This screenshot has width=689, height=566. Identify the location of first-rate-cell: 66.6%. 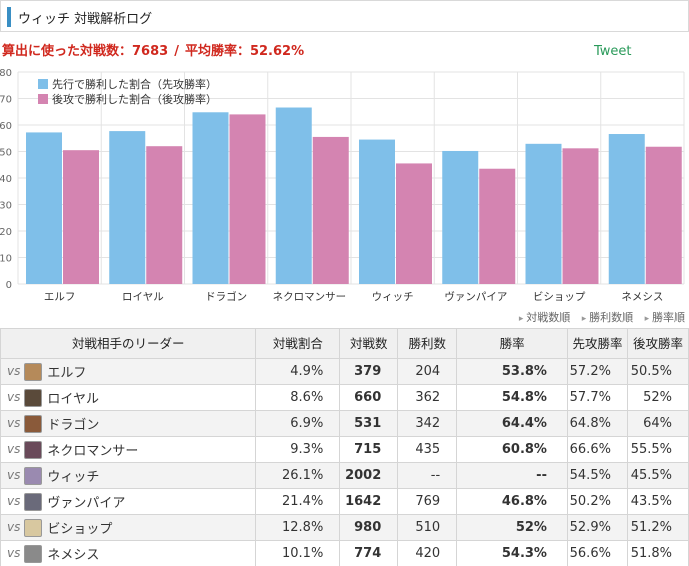
(597, 449).